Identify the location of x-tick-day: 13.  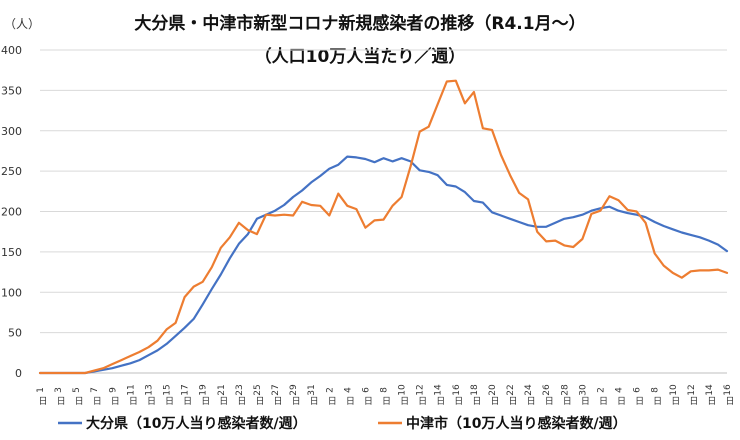
(149, 389).